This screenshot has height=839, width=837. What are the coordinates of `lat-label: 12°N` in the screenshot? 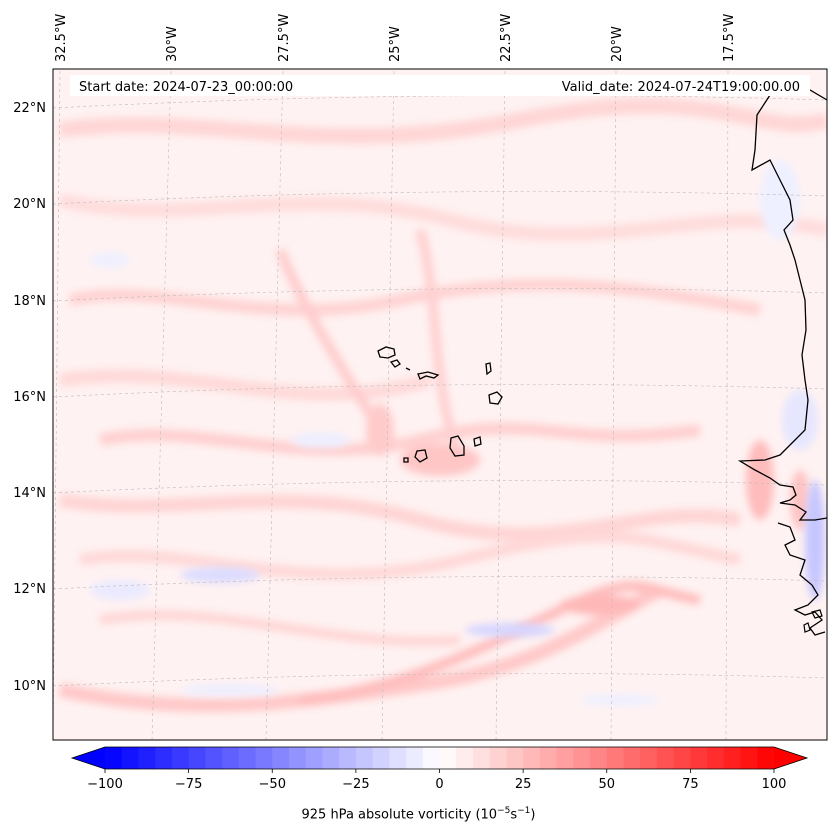 It's located at (29, 589).